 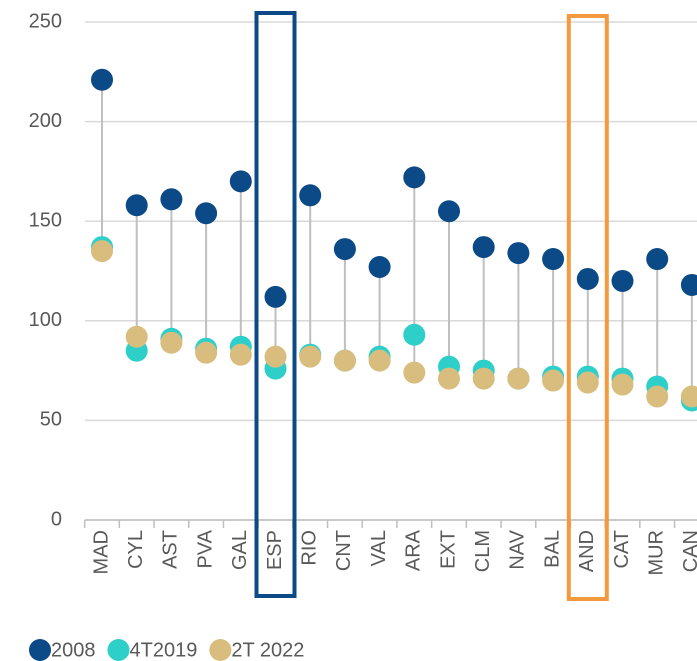 What do you see at coordinates (51, 420) in the screenshot?
I see `y-tick-label: 50` at bounding box center [51, 420].